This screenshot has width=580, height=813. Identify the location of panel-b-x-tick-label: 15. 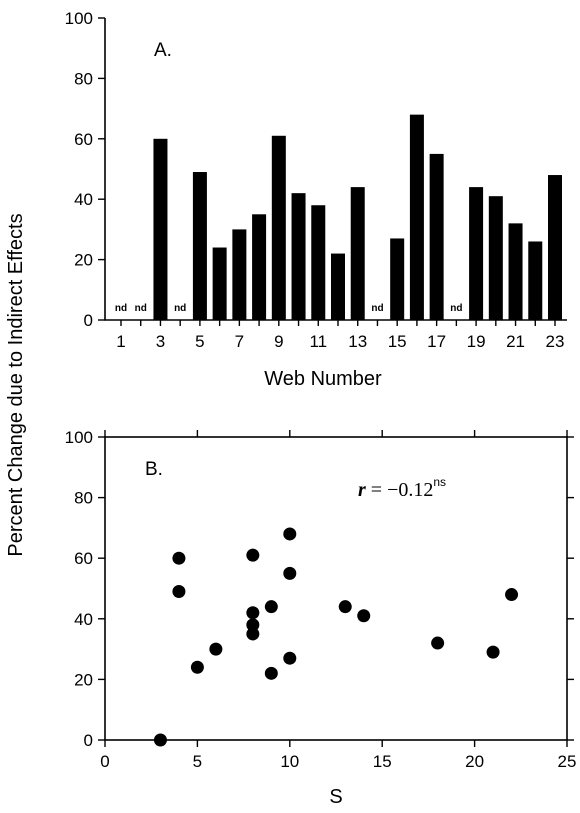
(382, 761).